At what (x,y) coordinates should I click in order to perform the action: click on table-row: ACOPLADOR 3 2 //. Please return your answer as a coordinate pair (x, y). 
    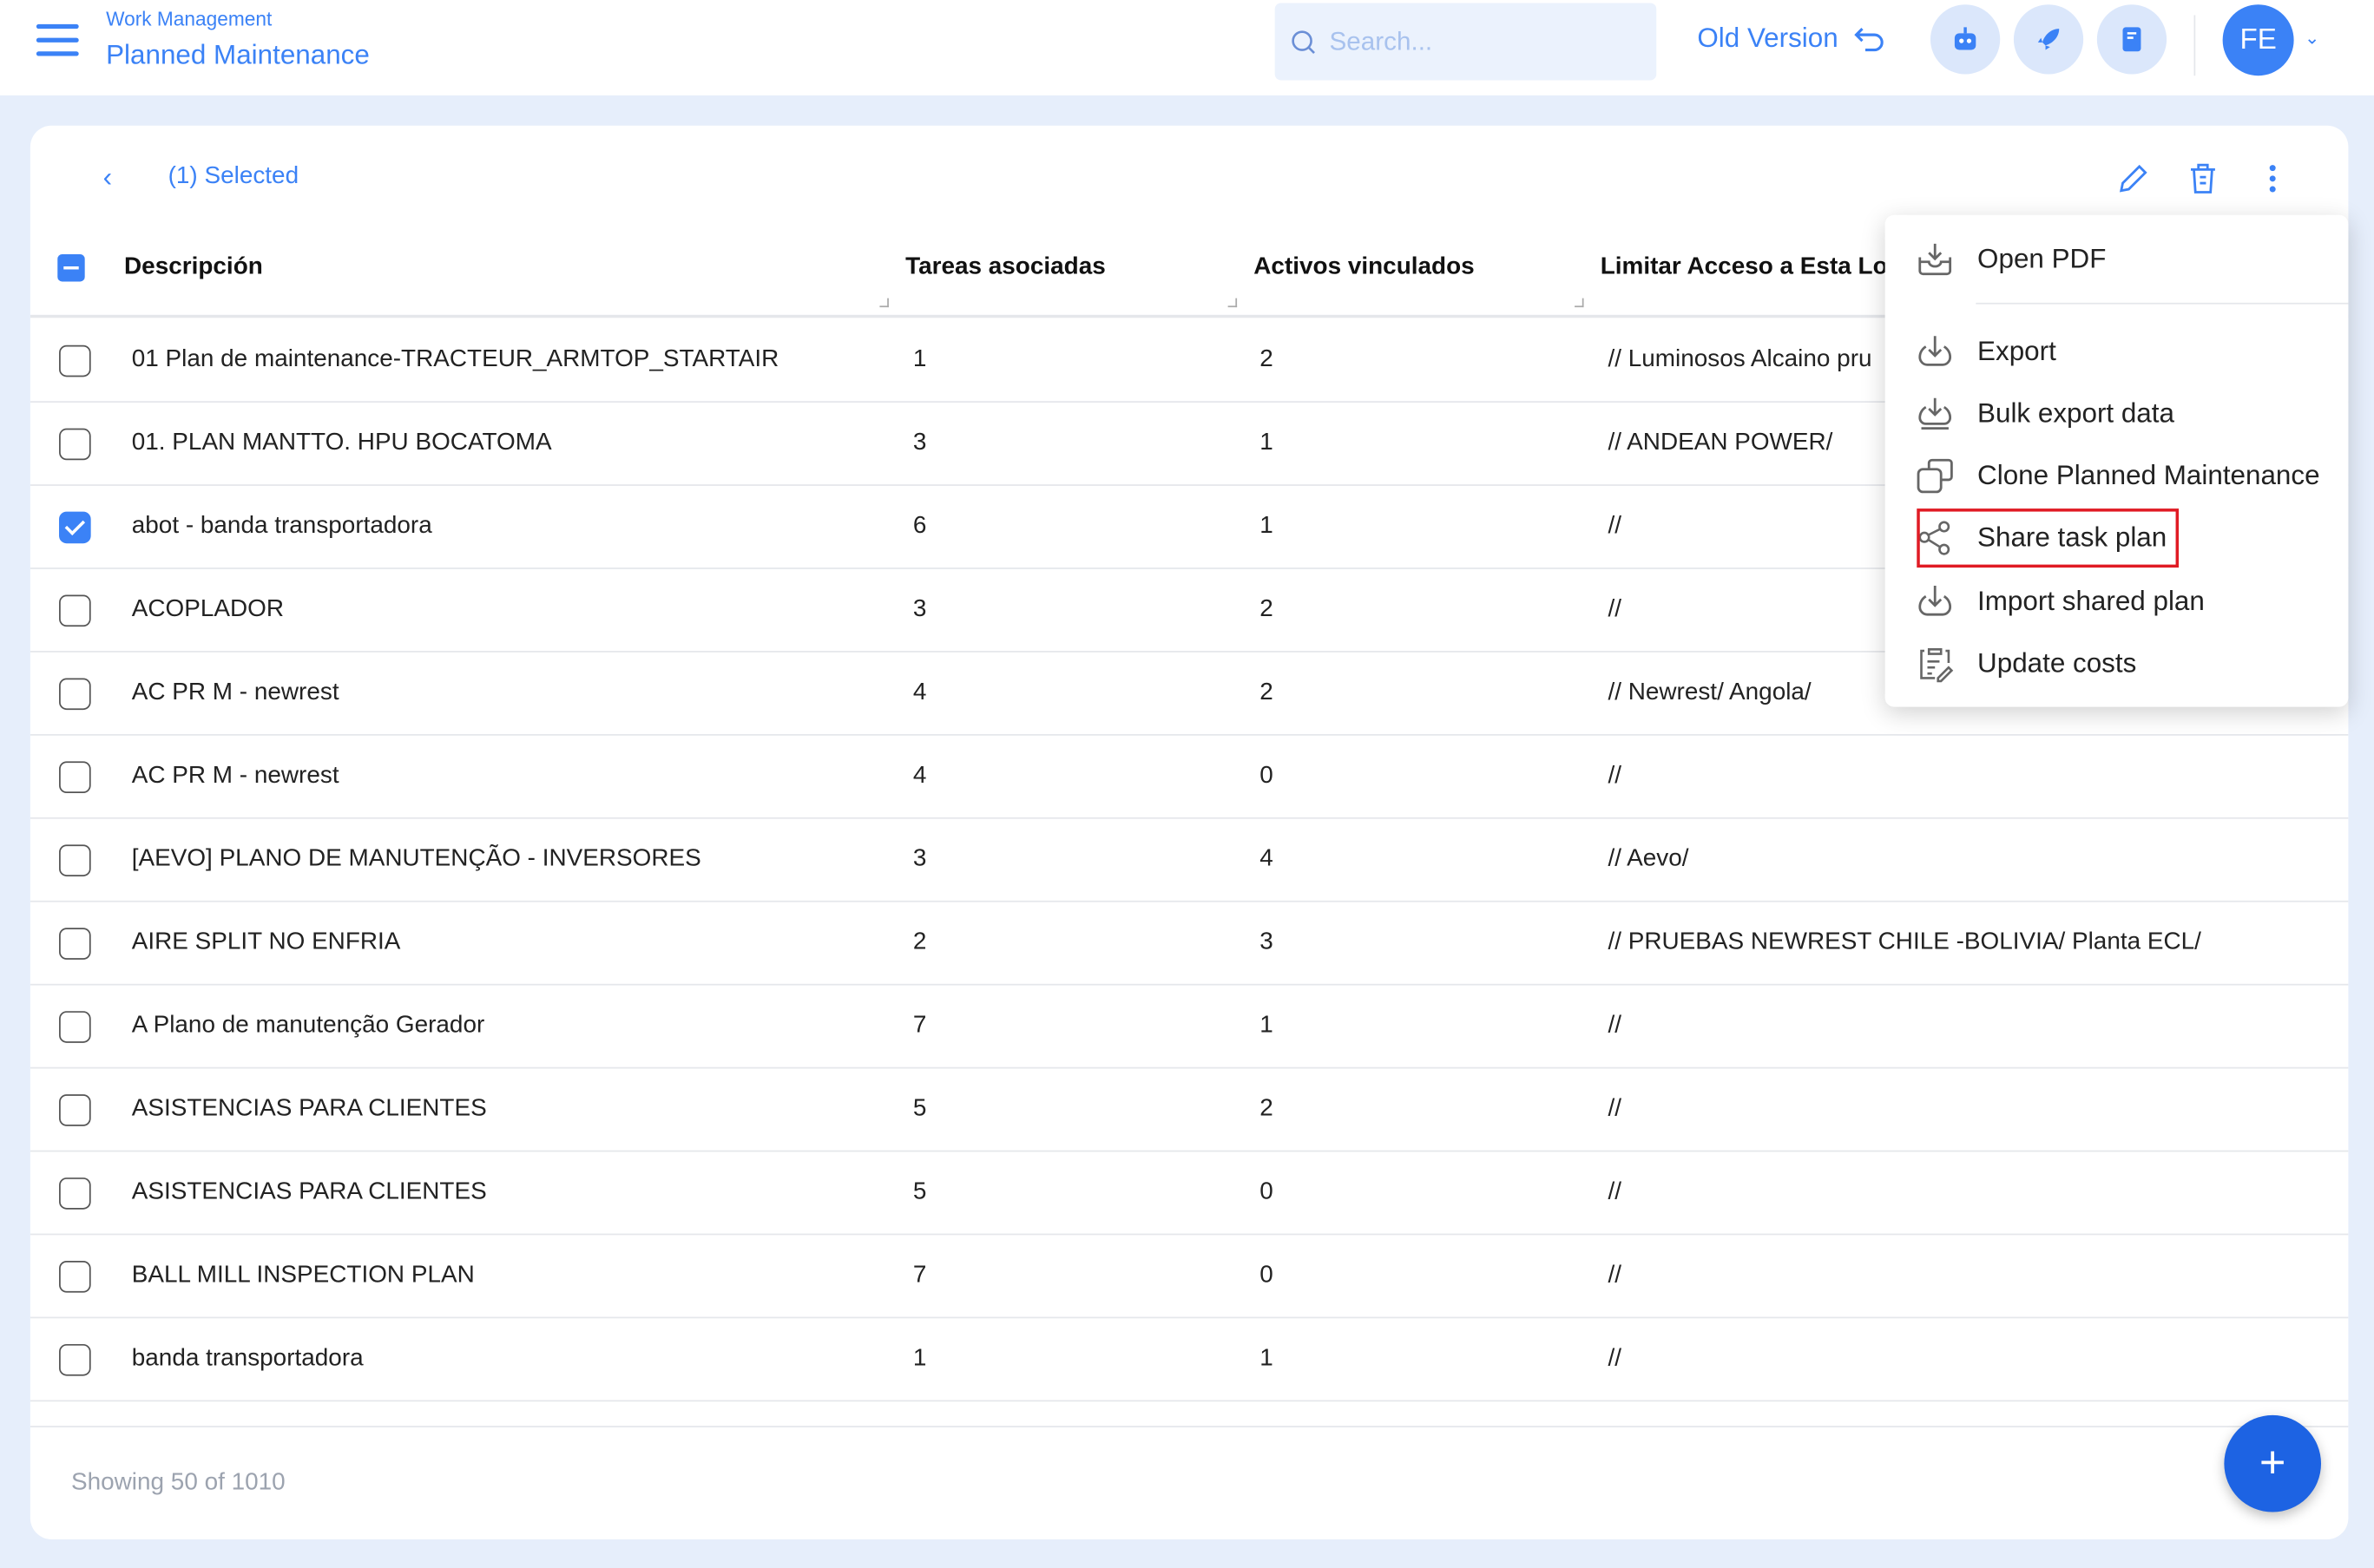
    Looking at the image, I should click on (1189, 611).